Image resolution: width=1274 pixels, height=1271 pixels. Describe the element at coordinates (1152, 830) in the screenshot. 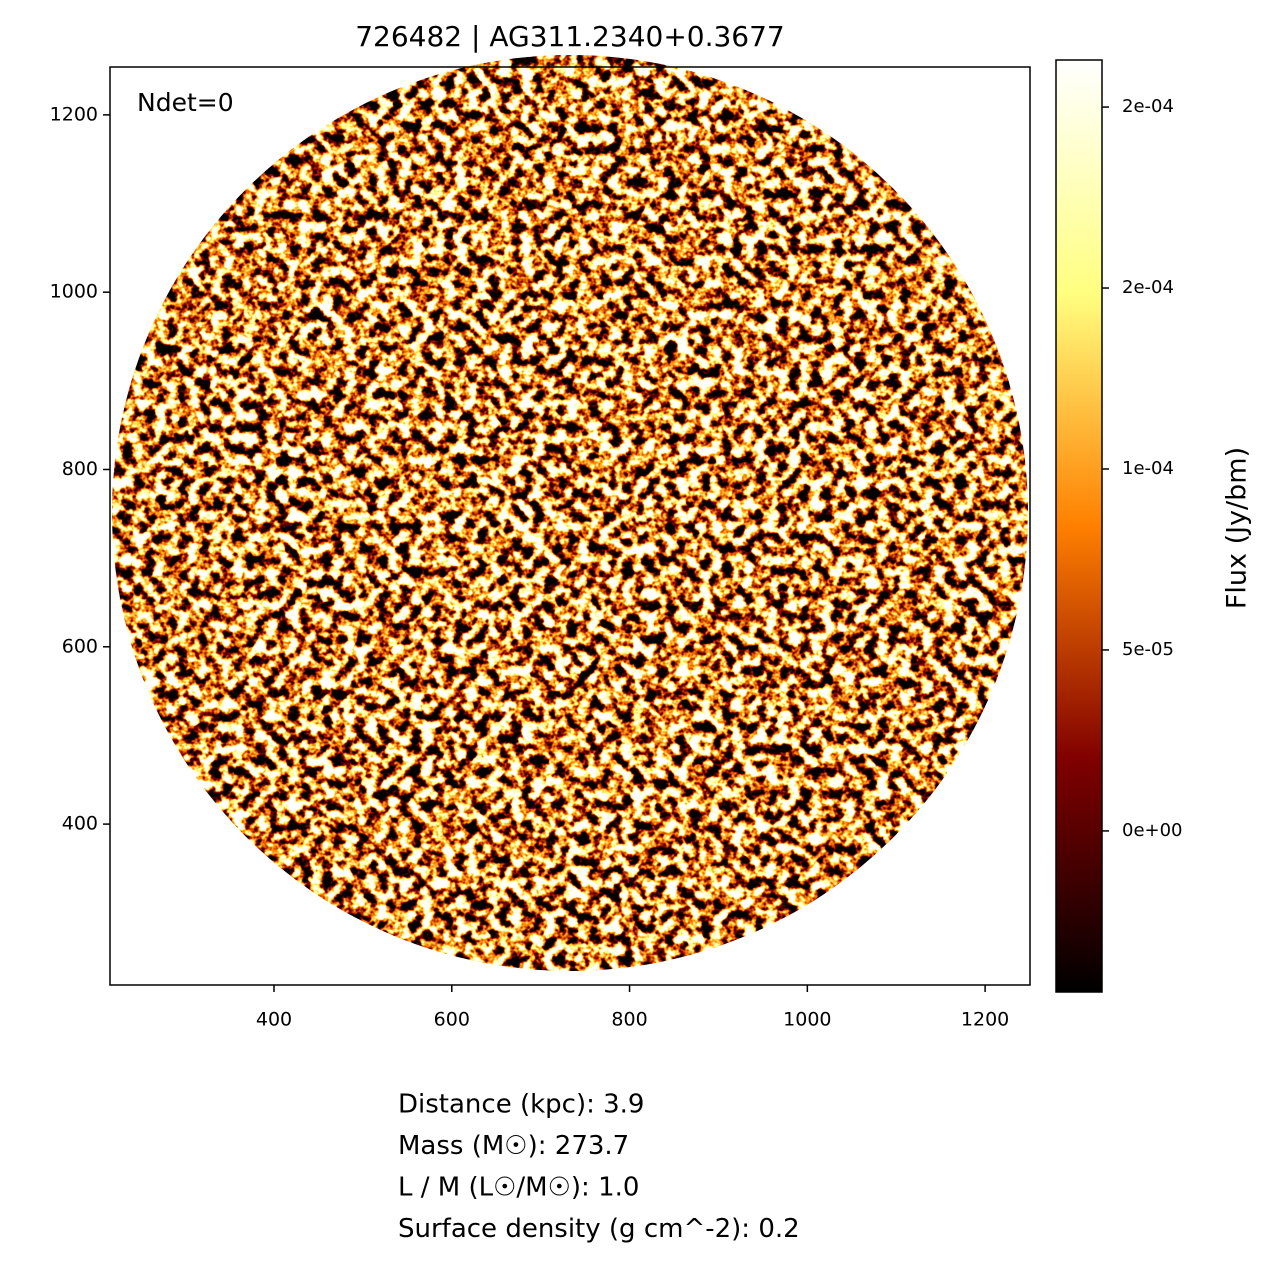

I see `colorbar-tick-label: 0e+00` at that location.